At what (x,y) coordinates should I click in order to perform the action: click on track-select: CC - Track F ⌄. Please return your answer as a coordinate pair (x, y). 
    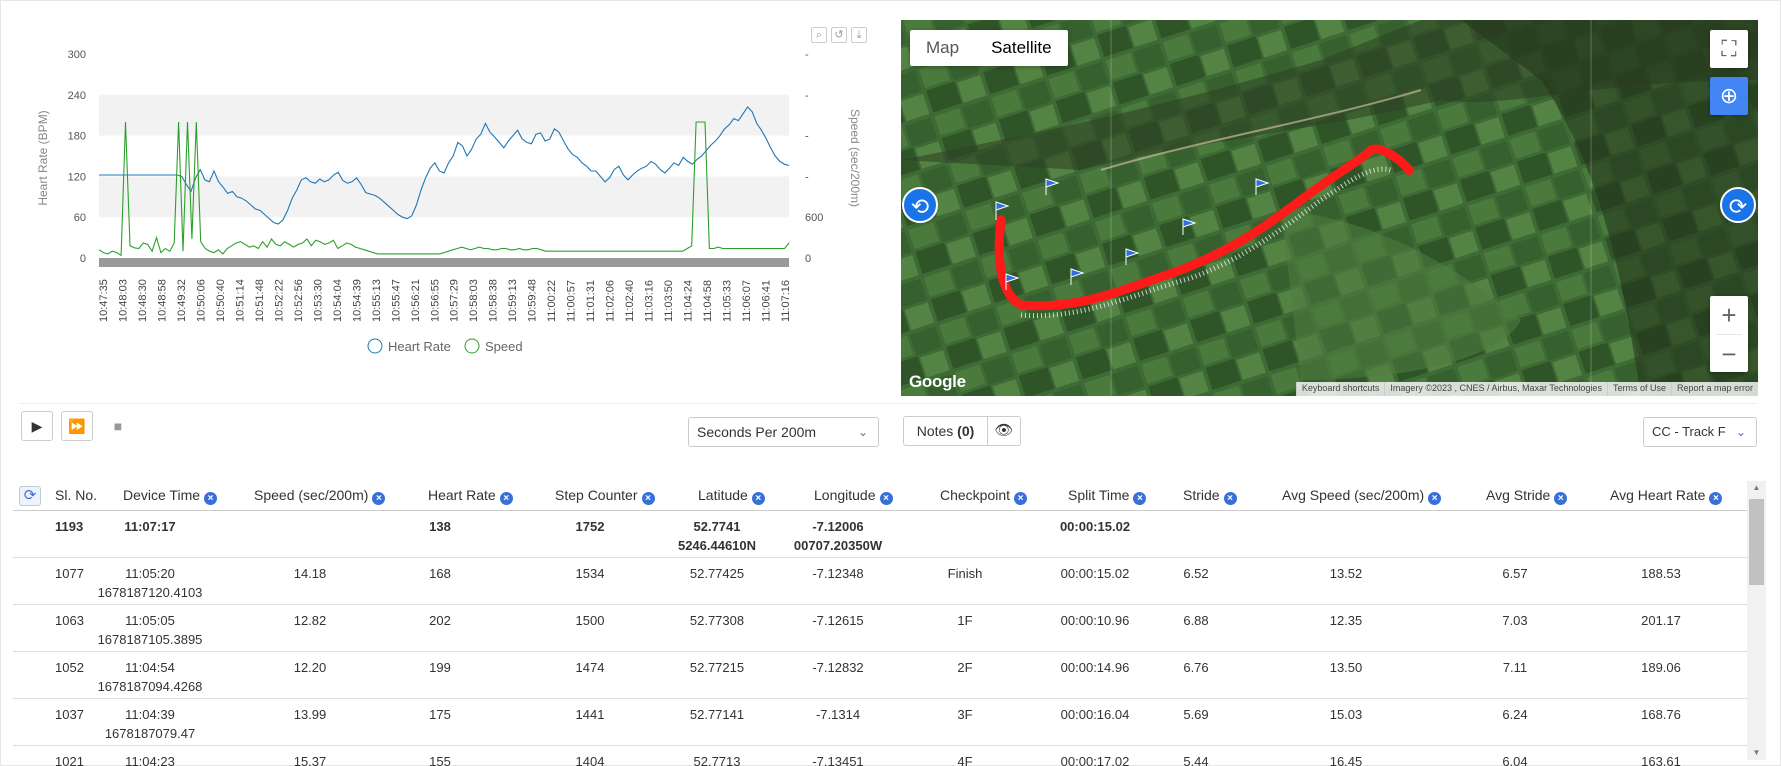
    Looking at the image, I should click on (1700, 432).